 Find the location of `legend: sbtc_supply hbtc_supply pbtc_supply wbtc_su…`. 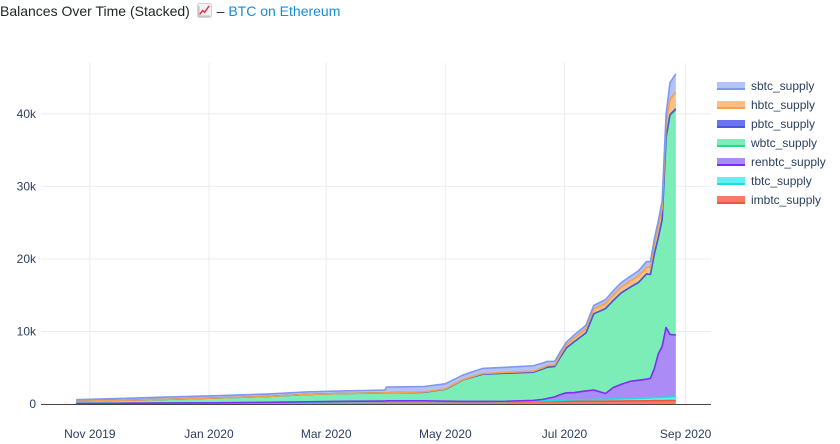

legend: sbtc_supply hbtc_supply pbtc_supply wbtc_su… is located at coordinates (771, 143).